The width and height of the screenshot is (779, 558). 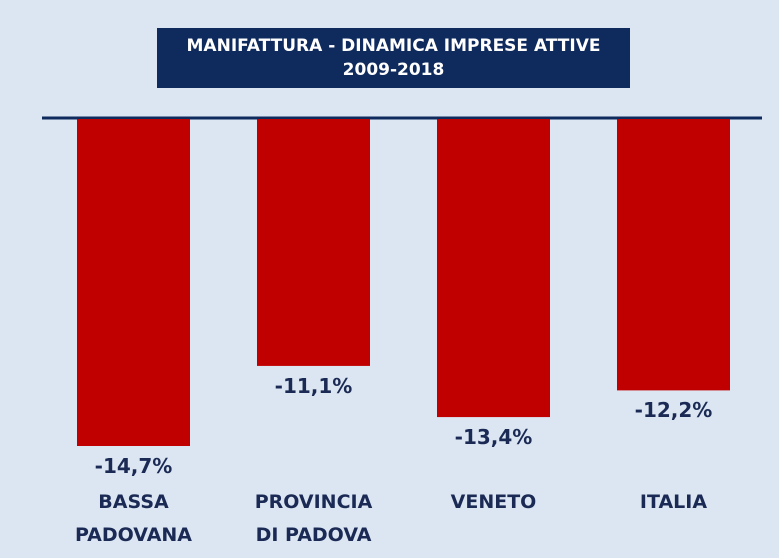 What do you see at coordinates (313, 518) in the screenshot?
I see `x-tick-label: PROVINCIA DI PADOVA` at bounding box center [313, 518].